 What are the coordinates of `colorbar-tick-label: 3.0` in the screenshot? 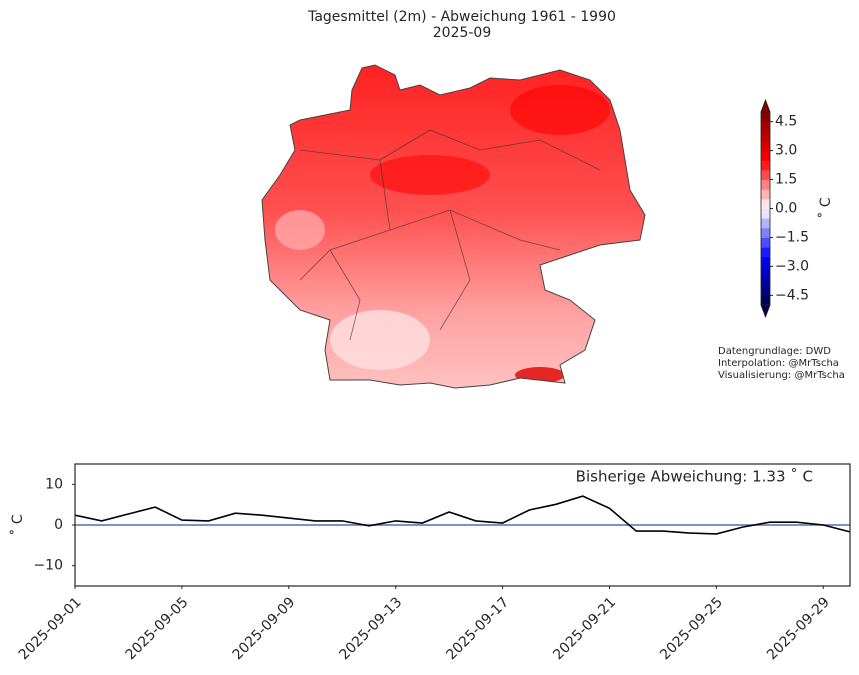 It's located at (786, 151).